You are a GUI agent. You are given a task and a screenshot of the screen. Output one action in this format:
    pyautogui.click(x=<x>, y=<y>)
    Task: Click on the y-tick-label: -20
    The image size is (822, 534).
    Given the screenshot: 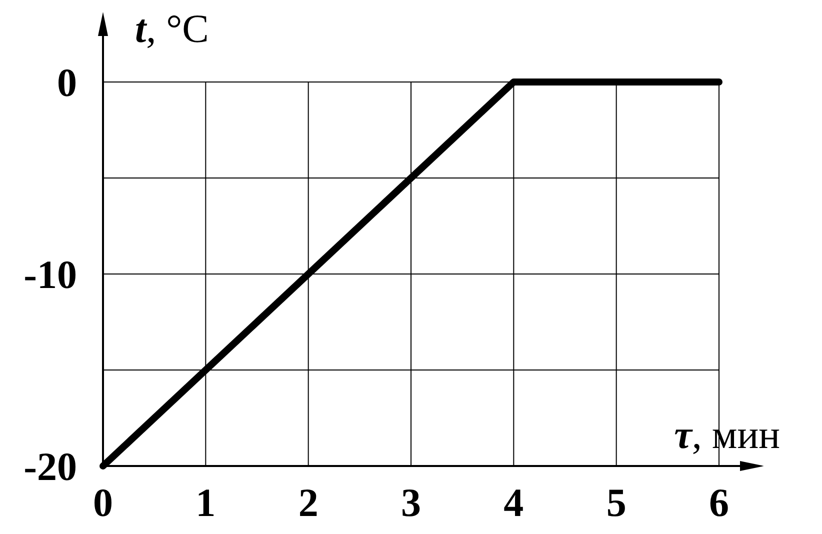 What is the action you would take?
    pyautogui.click(x=50, y=466)
    